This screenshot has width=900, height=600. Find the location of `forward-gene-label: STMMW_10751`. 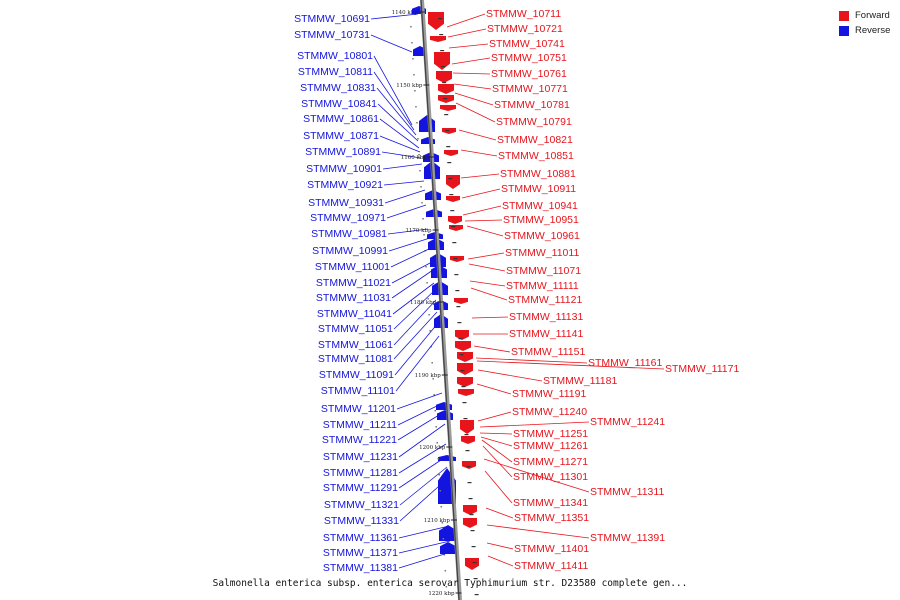

forward-gene-label: STMMW_10751 is located at coordinates (529, 58).